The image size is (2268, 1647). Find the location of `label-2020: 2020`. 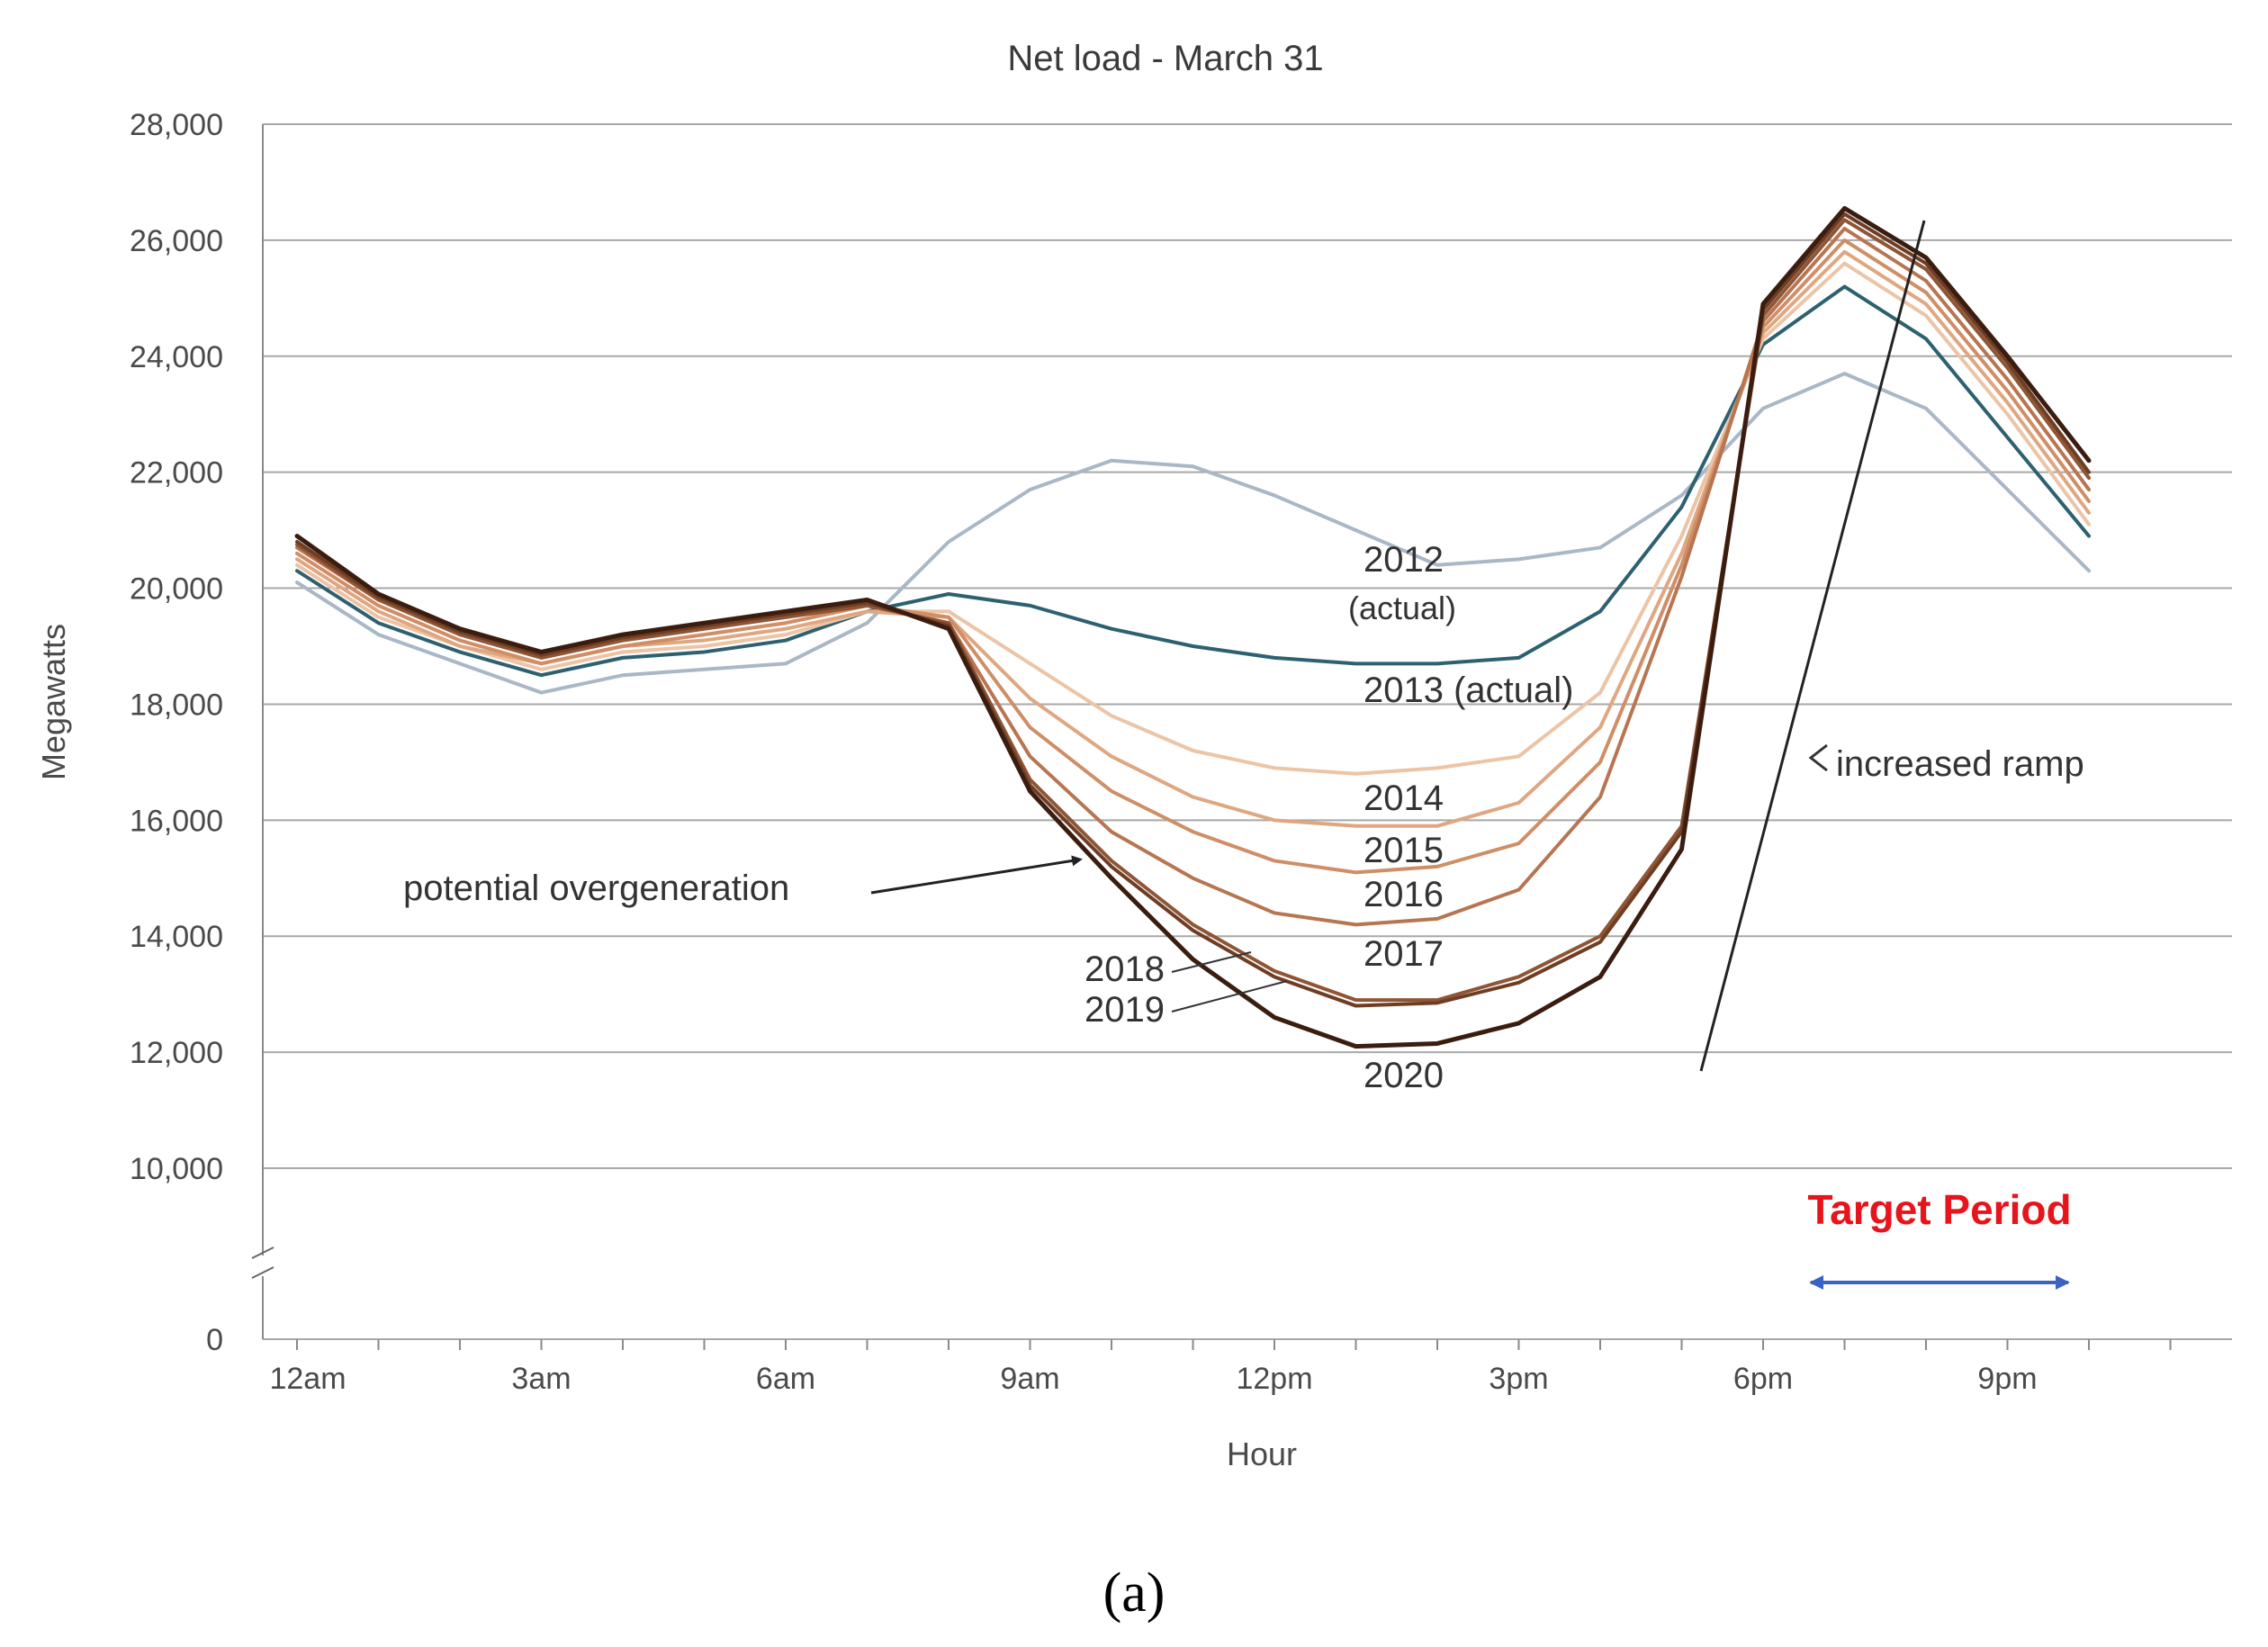

label-2020: 2020 is located at coordinates (1404, 1075).